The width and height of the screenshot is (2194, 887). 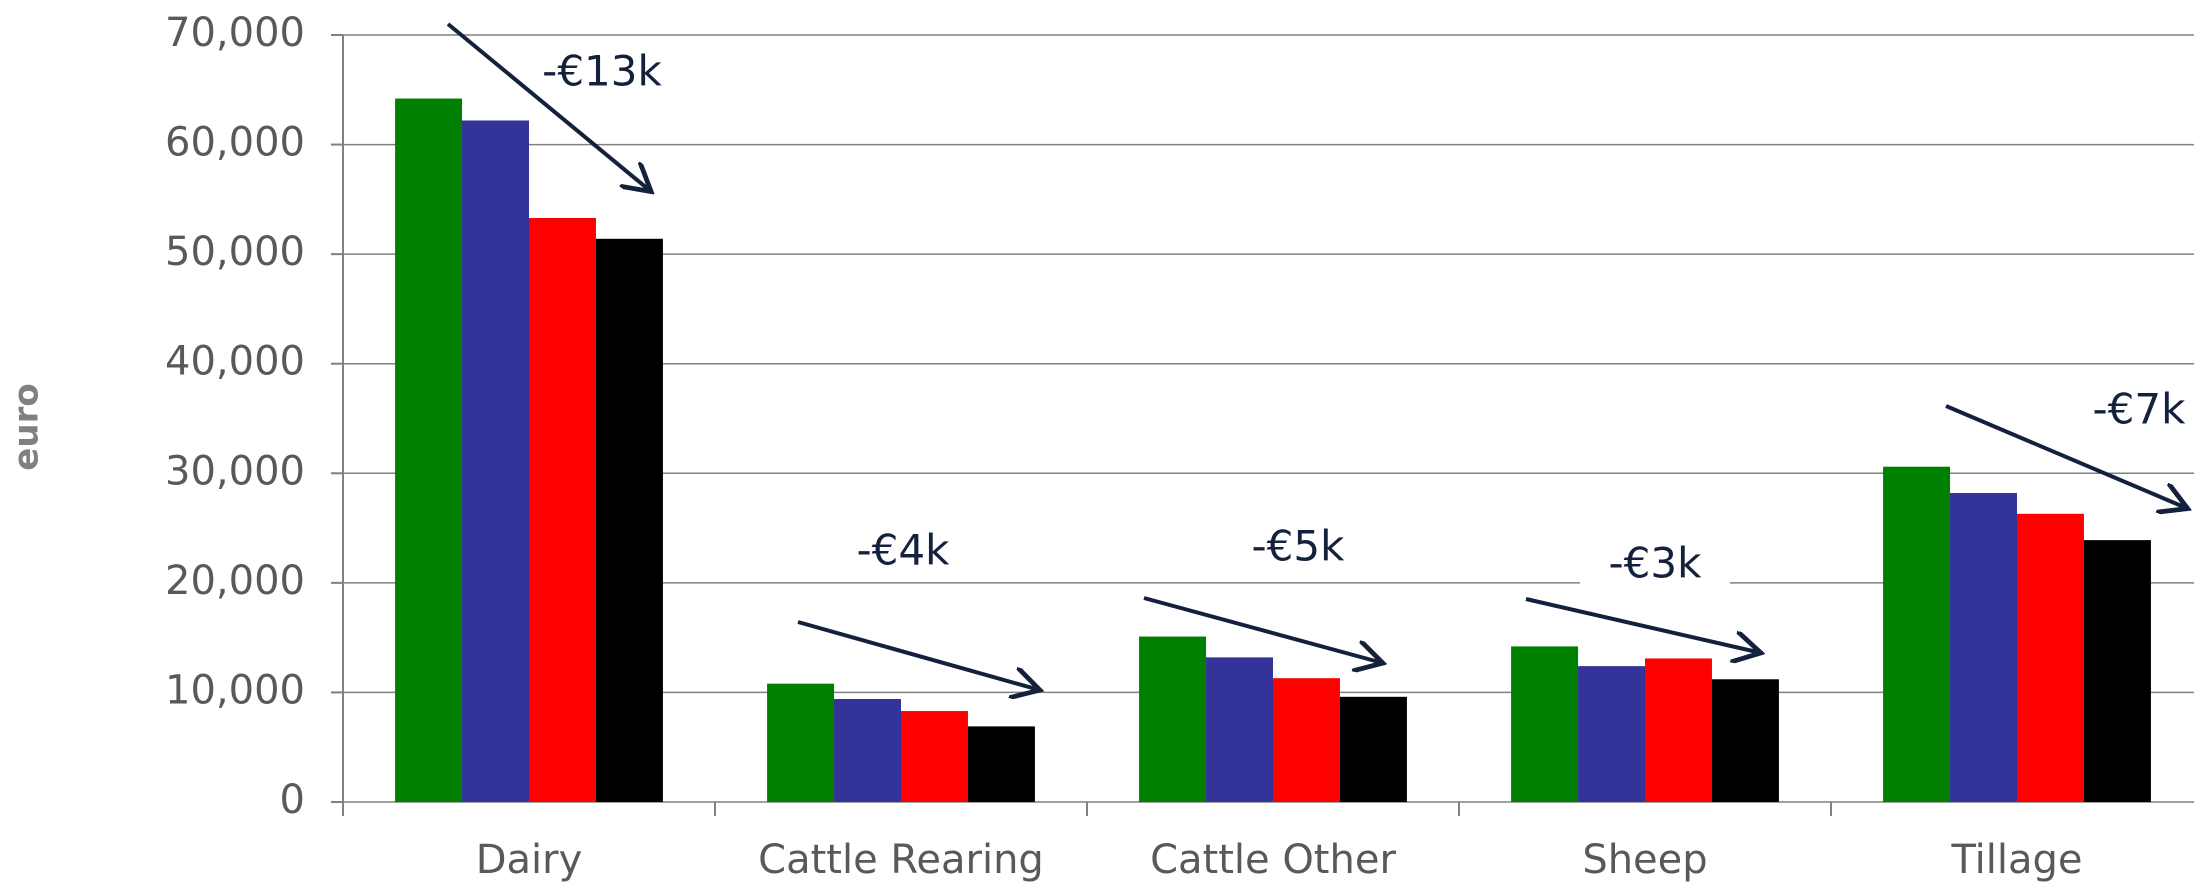 What do you see at coordinates (901, 860) in the screenshot?
I see `x-tick-label: Cattle Rearing` at bounding box center [901, 860].